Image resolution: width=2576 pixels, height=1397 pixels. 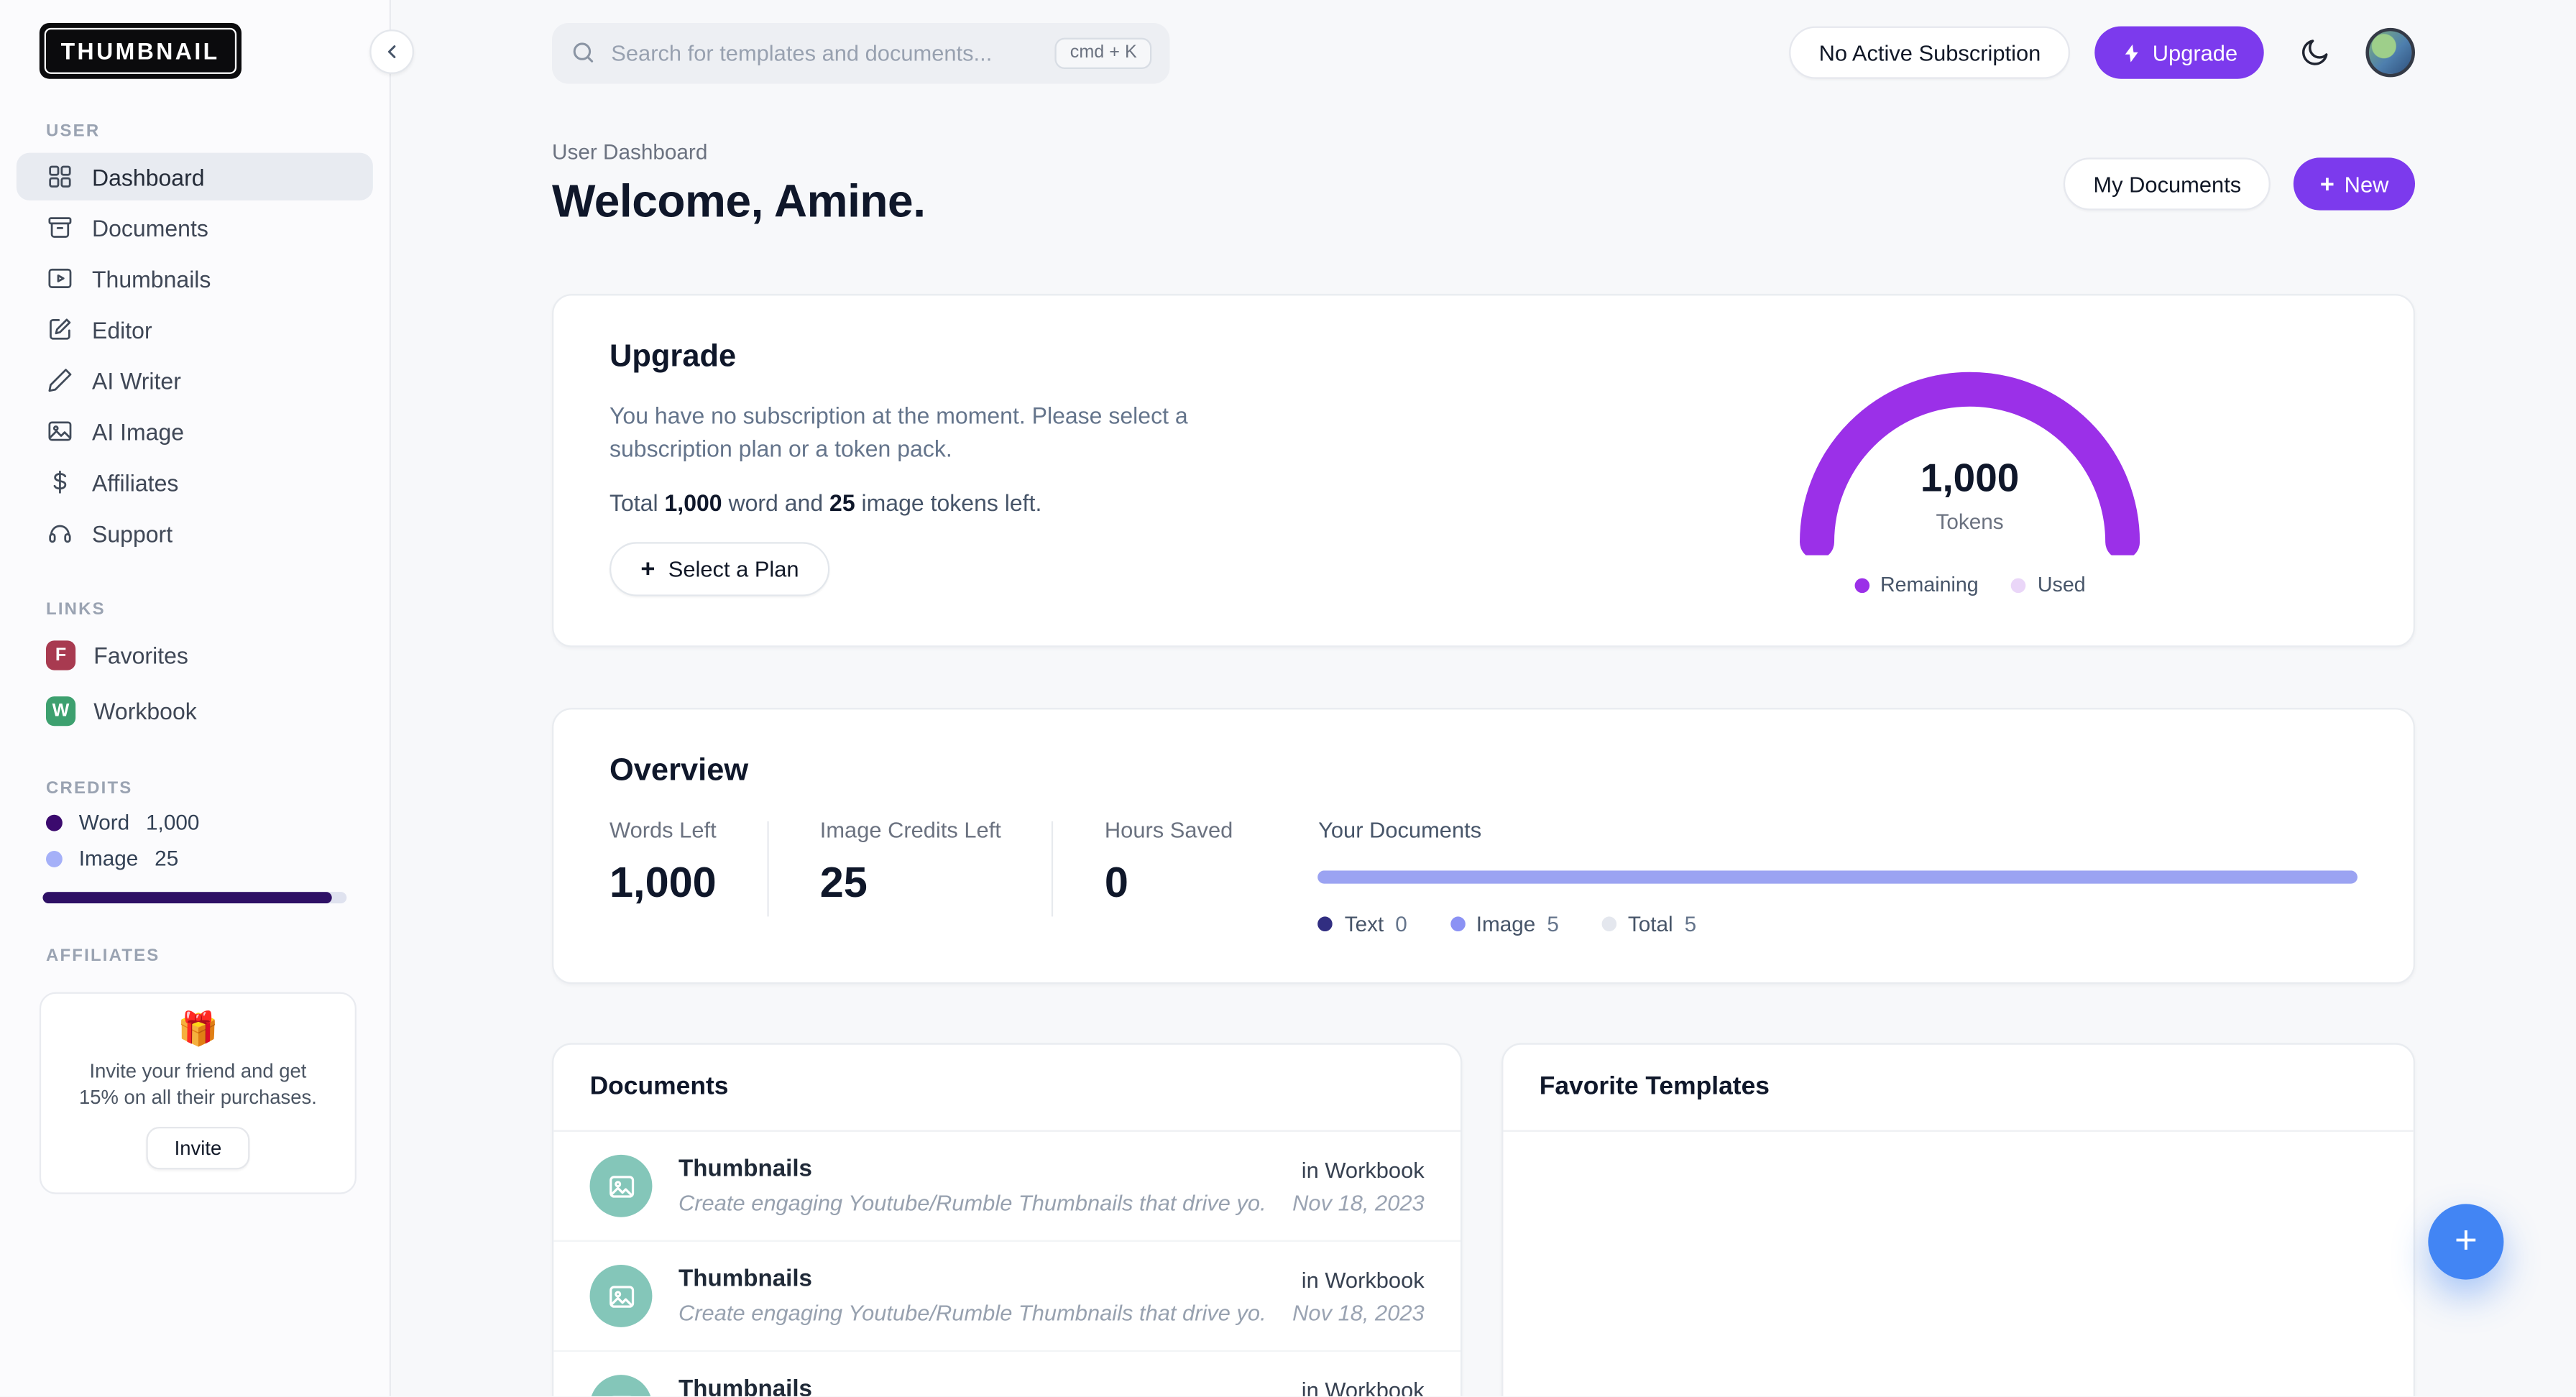 I want to click on search-input, so click(x=826, y=52).